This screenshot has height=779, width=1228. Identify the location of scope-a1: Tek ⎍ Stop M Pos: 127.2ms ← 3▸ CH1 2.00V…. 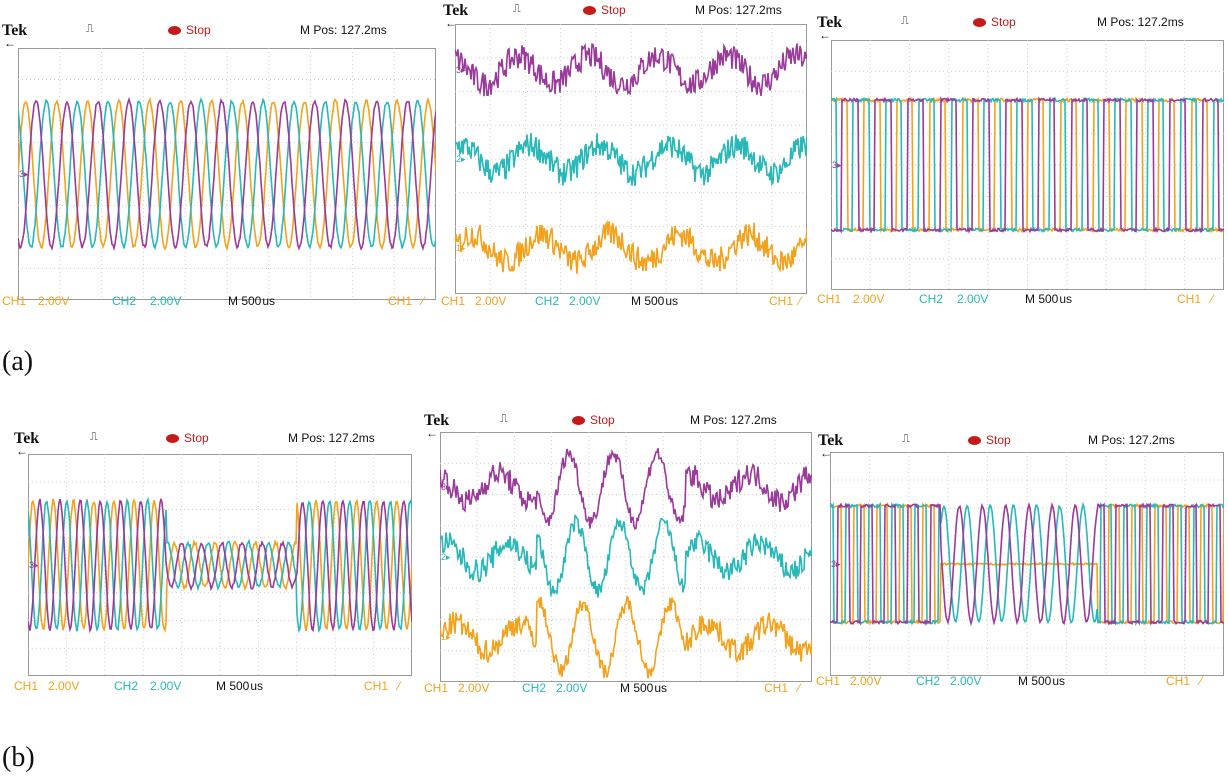
(220, 165).